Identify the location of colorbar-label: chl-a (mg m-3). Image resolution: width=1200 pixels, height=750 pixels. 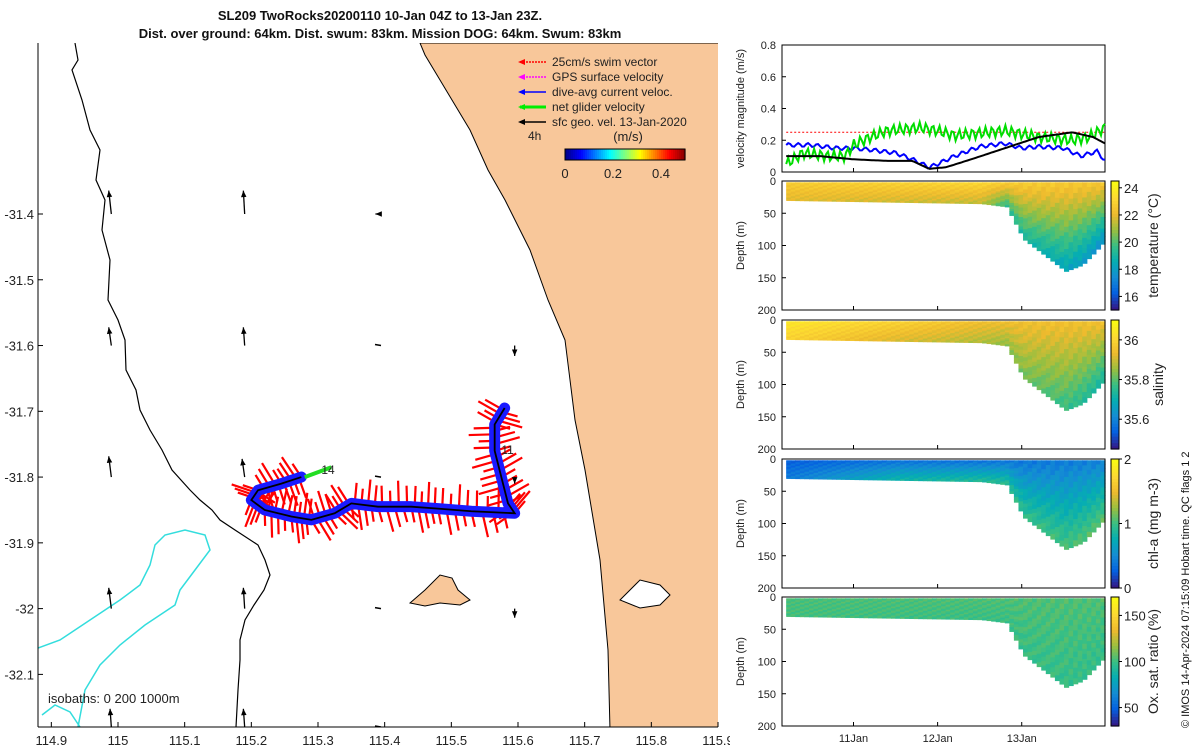
(1153, 523).